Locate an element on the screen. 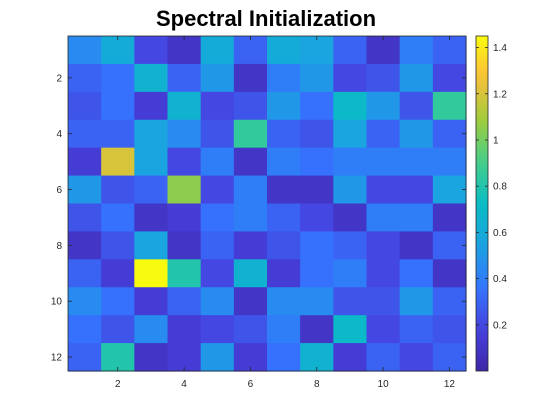  heatmap-cell-r2-c8 is located at coordinates (317, 78).